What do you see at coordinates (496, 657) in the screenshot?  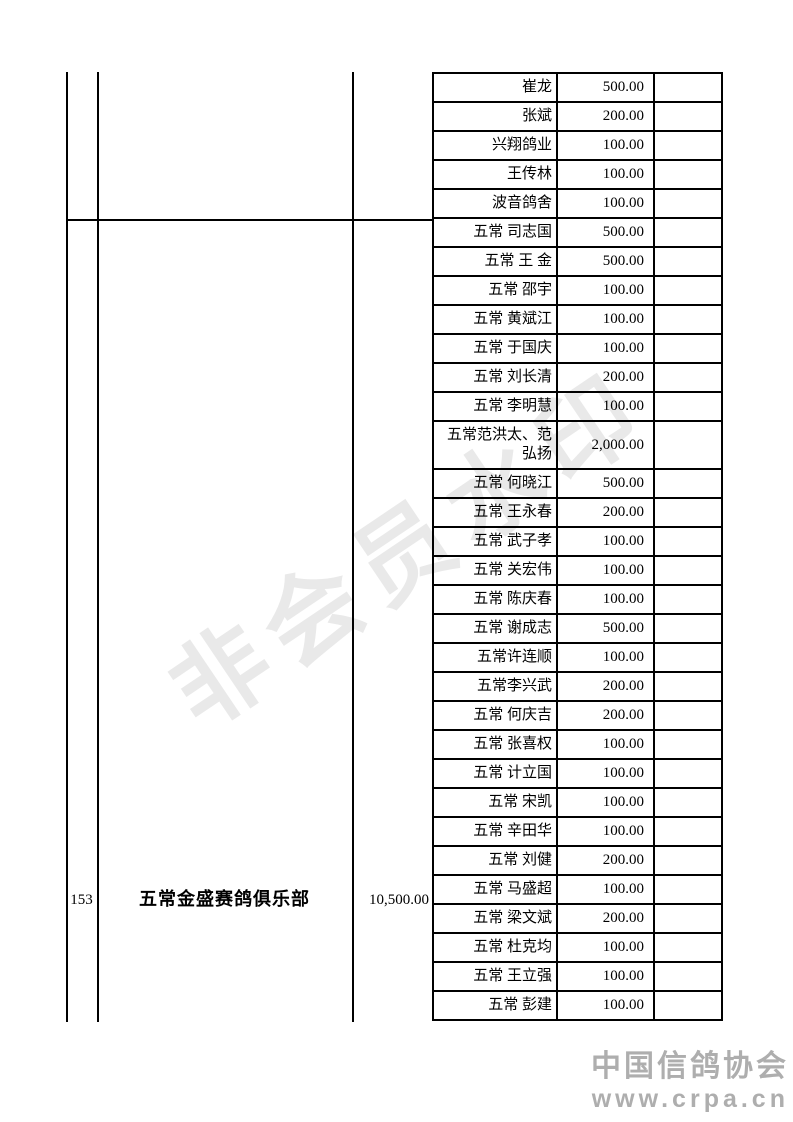 I see `member-name-cell: 五常许连顺` at bounding box center [496, 657].